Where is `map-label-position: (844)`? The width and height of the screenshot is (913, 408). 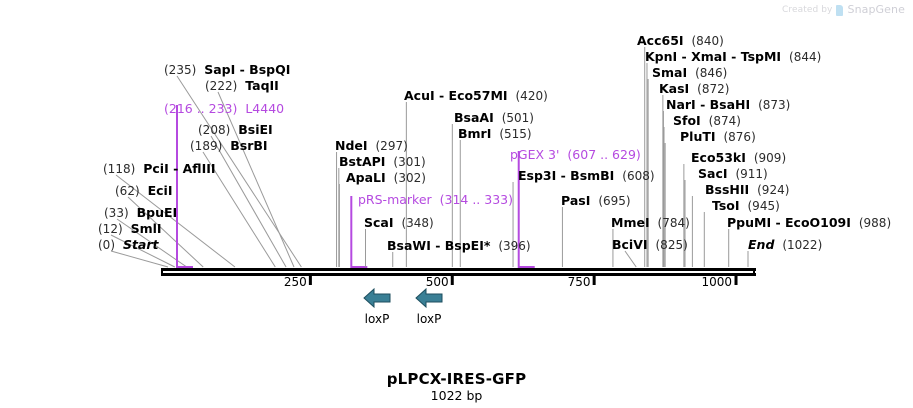 map-label-position: (844) is located at coordinates (805, 57).